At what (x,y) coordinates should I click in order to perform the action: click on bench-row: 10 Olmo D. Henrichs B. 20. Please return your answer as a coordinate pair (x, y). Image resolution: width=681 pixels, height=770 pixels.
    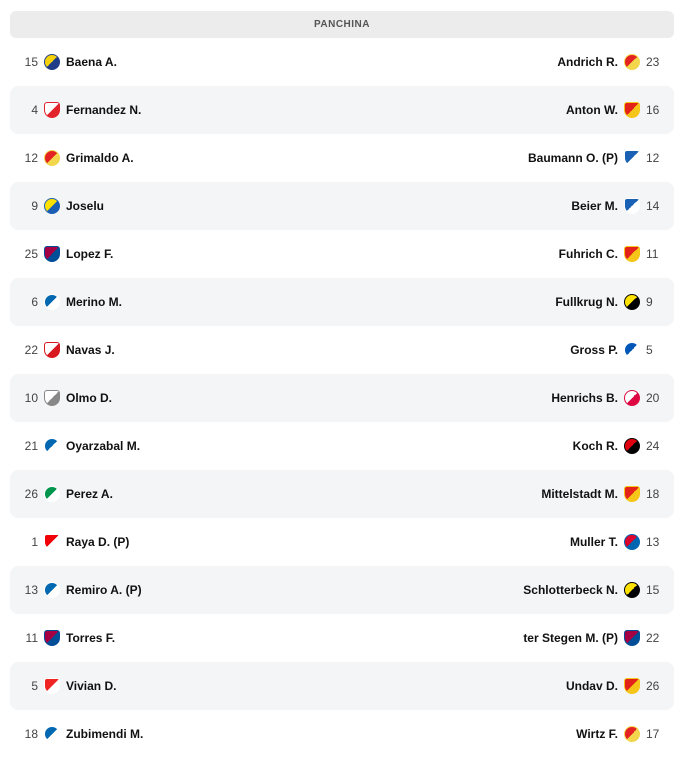
    Looking at the image, I should click on (342, 398).